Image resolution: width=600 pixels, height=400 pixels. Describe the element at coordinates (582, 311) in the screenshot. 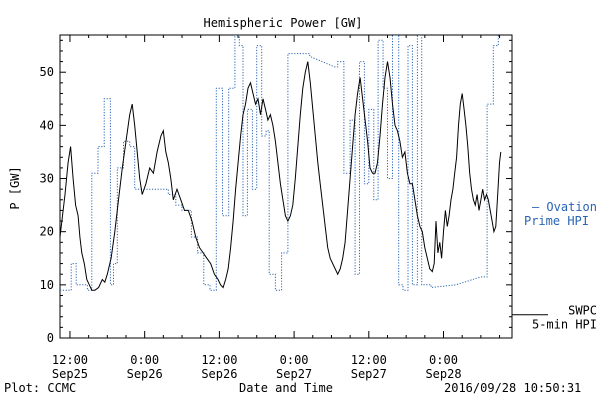

I see `swpc-legend-label: SWPC` at that location.